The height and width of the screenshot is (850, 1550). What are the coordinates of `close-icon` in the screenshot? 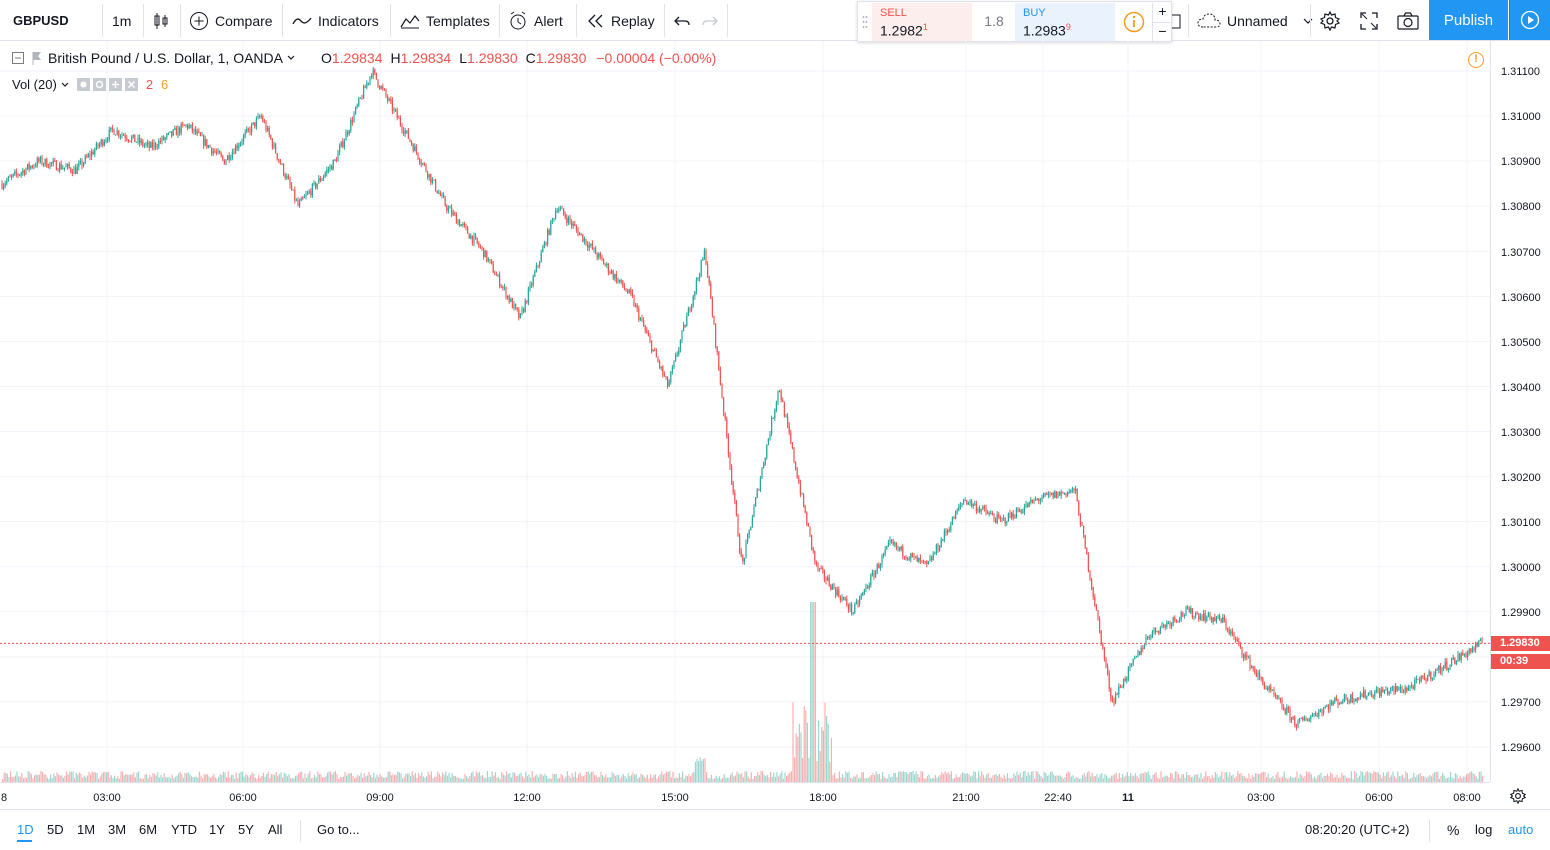 It's located at (131, 84).